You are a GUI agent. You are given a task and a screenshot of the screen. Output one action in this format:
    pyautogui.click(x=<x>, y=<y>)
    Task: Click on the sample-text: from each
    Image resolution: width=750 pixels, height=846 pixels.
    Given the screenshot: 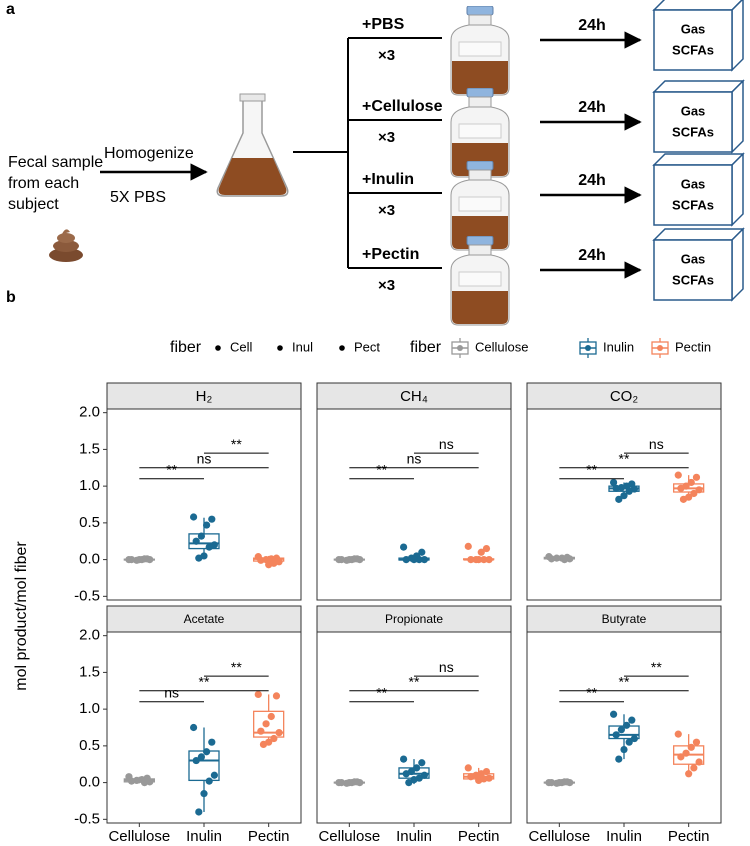 What is the action you would take?
    pyautogui.click(x=43, y=183)
    